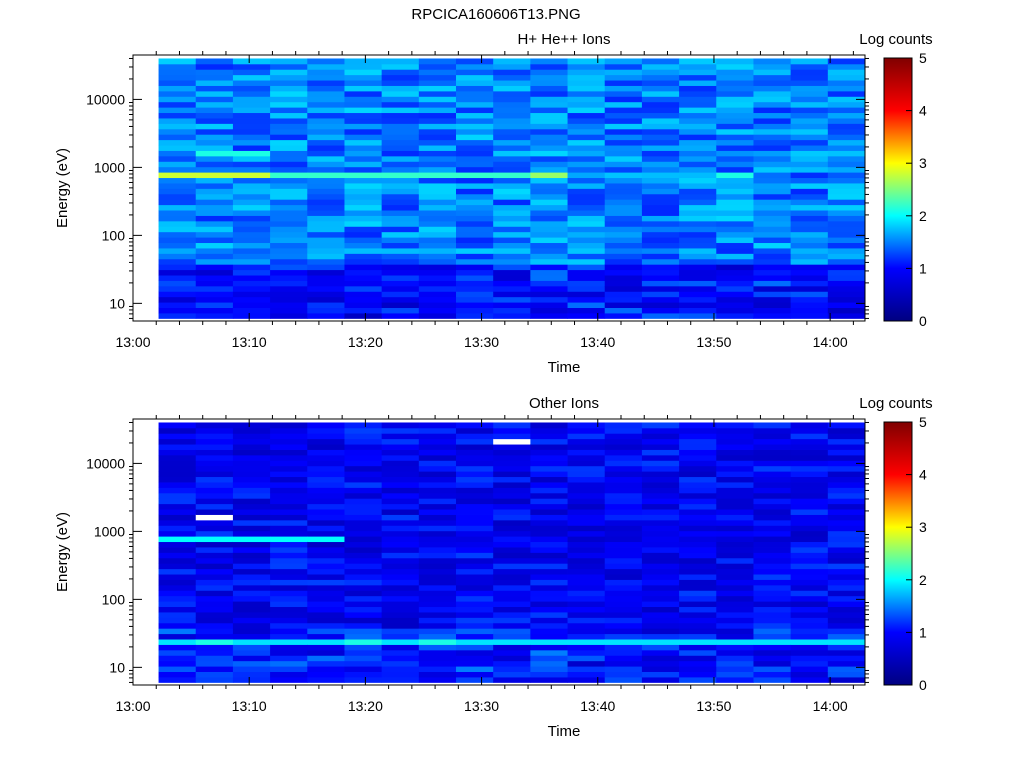  What do you see at coordinates (114, 599) in the screenshot?
I see `y-tick-label: 100` at bounding box center [114, 599].